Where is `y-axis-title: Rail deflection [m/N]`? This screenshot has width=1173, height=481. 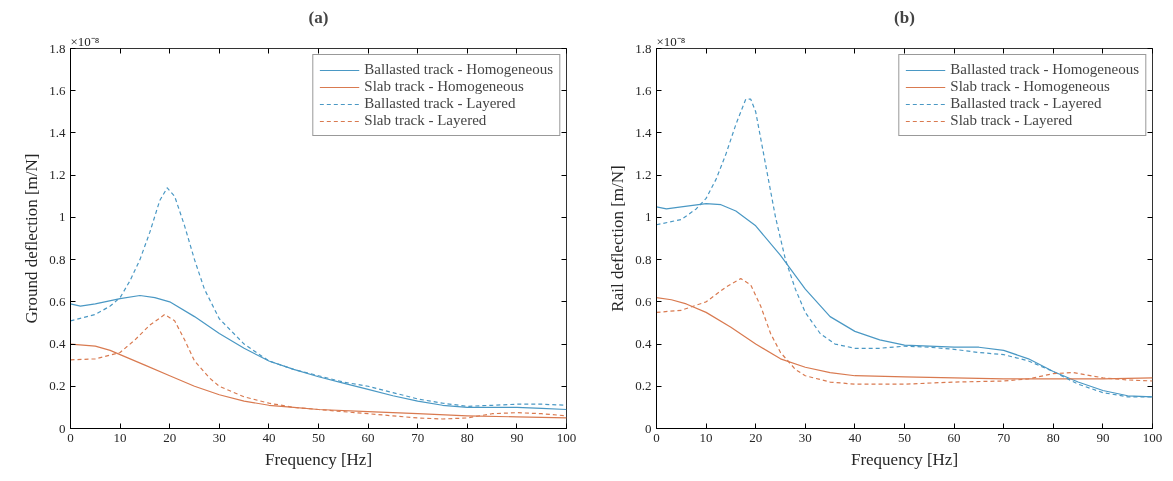
y-axis-title: Rail deflection [m/N] is located at coordinates (618, 238).